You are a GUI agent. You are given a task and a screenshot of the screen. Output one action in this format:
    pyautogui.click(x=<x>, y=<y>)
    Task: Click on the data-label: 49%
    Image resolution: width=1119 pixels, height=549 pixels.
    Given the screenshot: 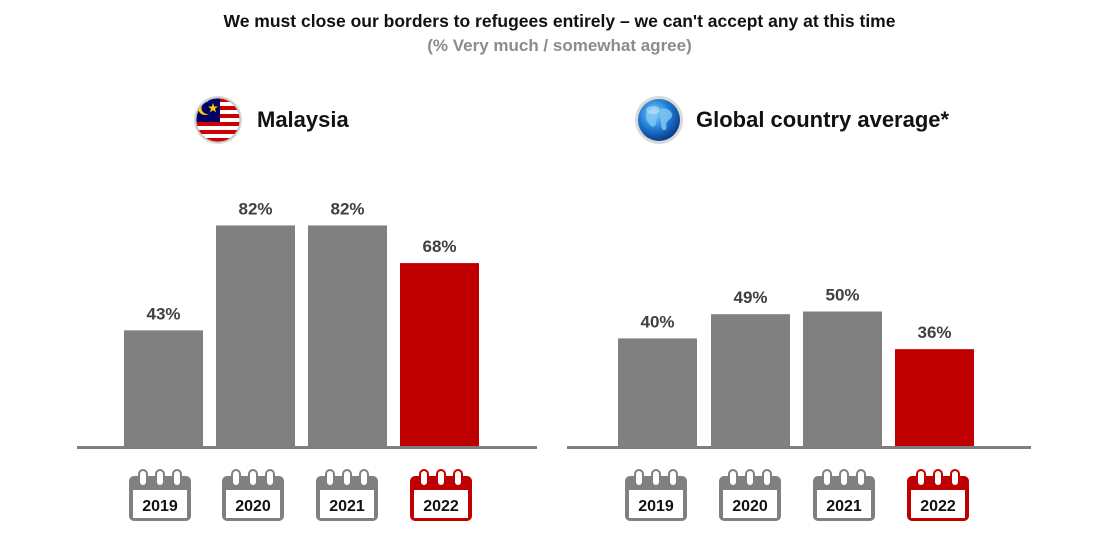 What is the action you would take?
    pyautogui.click(x=750, y=297)
    